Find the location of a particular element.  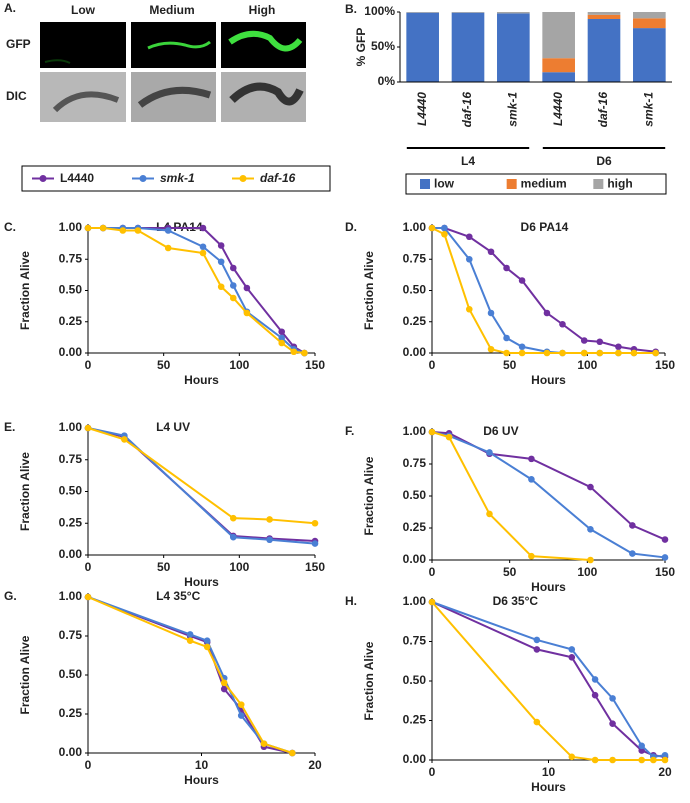

chart-title: D6 PA14 is located at coordinates (545, 227).